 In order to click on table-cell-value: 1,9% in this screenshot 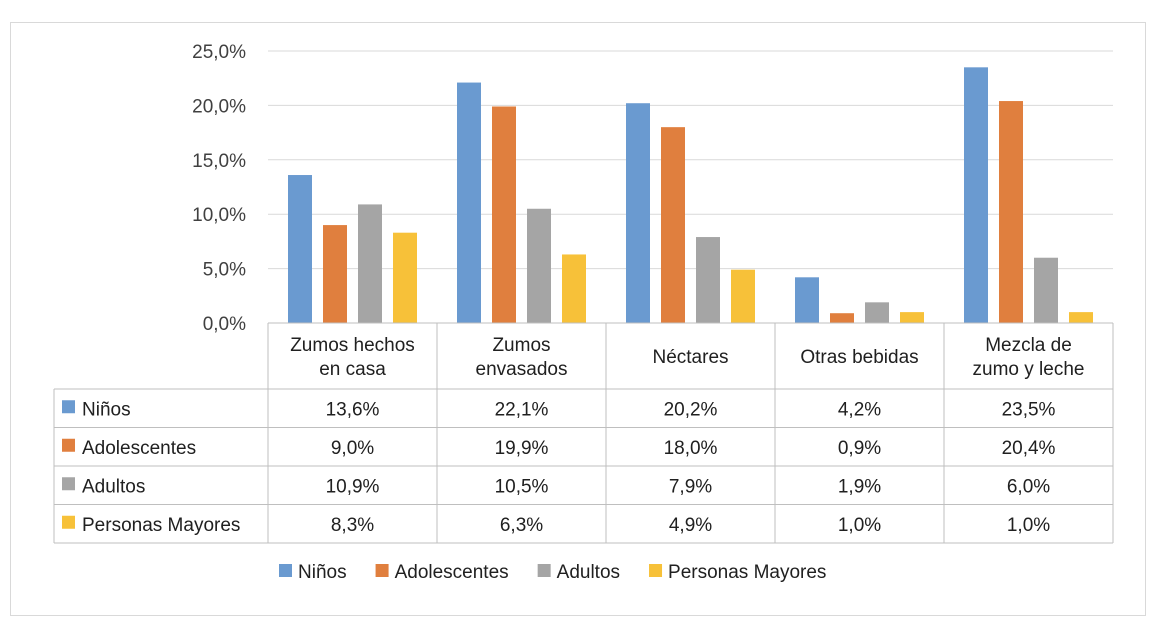, I will do `click(859, 486)`.